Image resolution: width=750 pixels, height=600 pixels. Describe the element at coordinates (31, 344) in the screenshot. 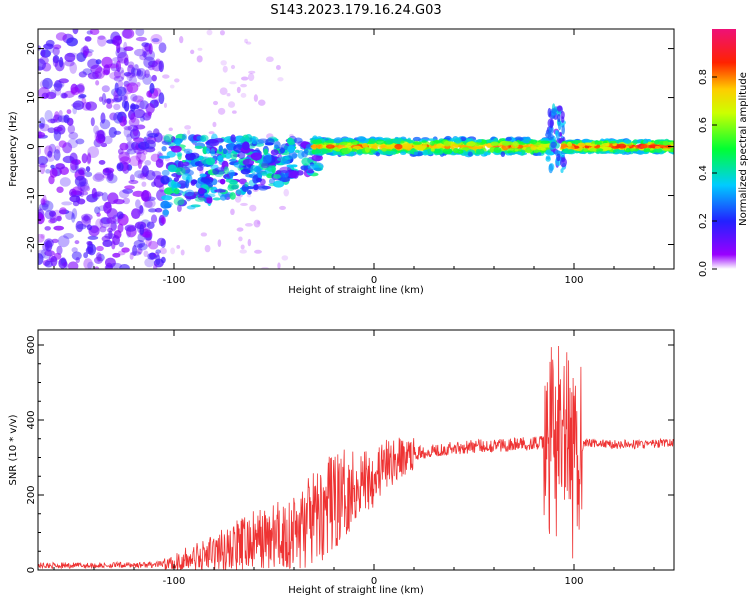

I see `snr-ytick-label-3: 600` at that location.